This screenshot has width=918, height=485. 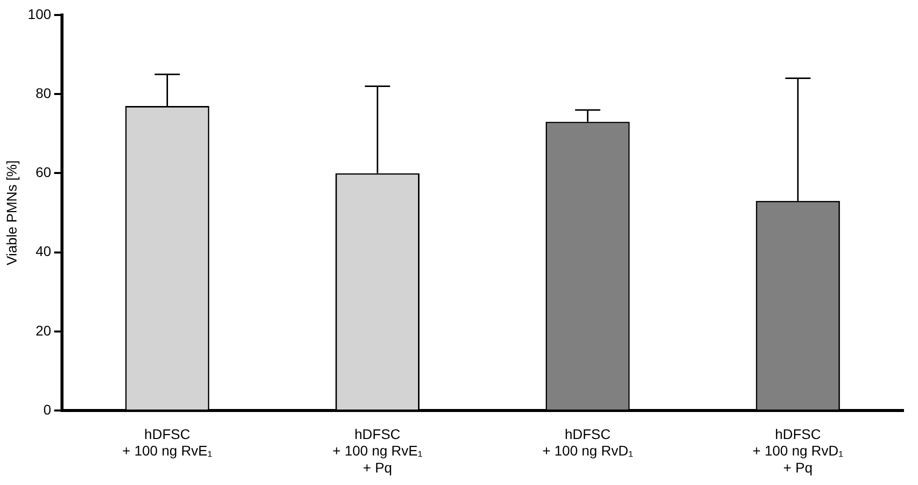 What do you see at coordinates (44, 92) in the screenshot?
I see `y-tick-label: 80` at bounding box center [44, 92].